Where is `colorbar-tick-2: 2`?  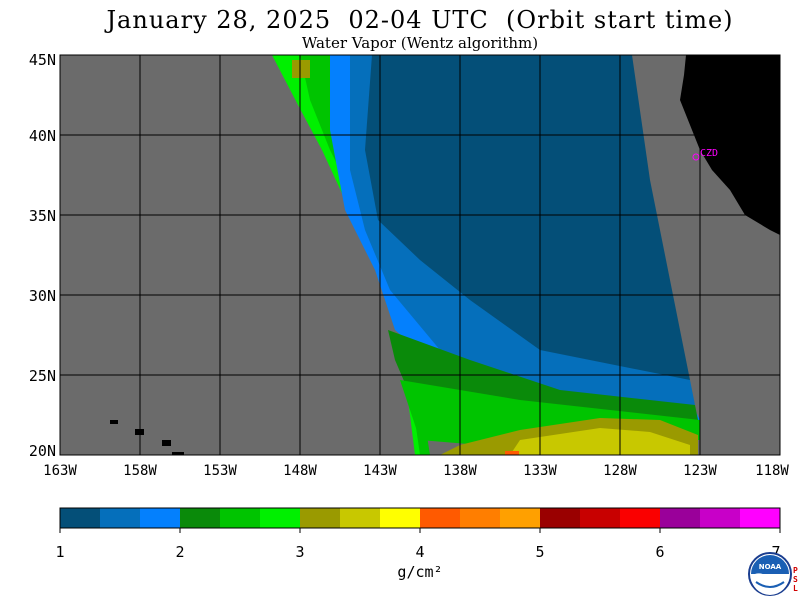
colorbar-tick-2: 2 is located at coordinates (180, 552).